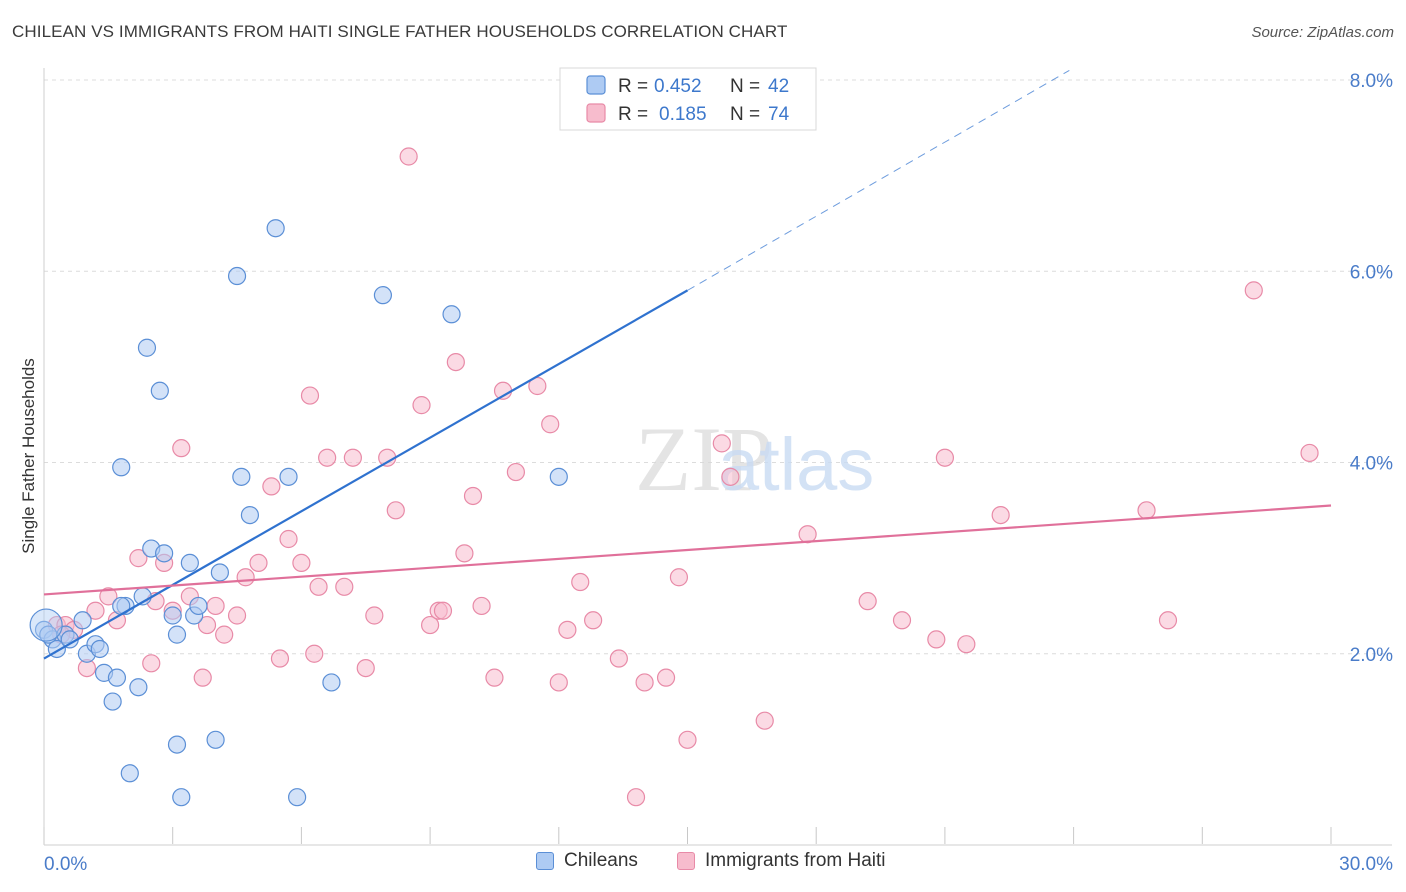 The image size is (1406, 892). Describe the element at coordinates (1371, 655) in the screenshot. I see `y-tick-label-0: 2.0%` at that location.